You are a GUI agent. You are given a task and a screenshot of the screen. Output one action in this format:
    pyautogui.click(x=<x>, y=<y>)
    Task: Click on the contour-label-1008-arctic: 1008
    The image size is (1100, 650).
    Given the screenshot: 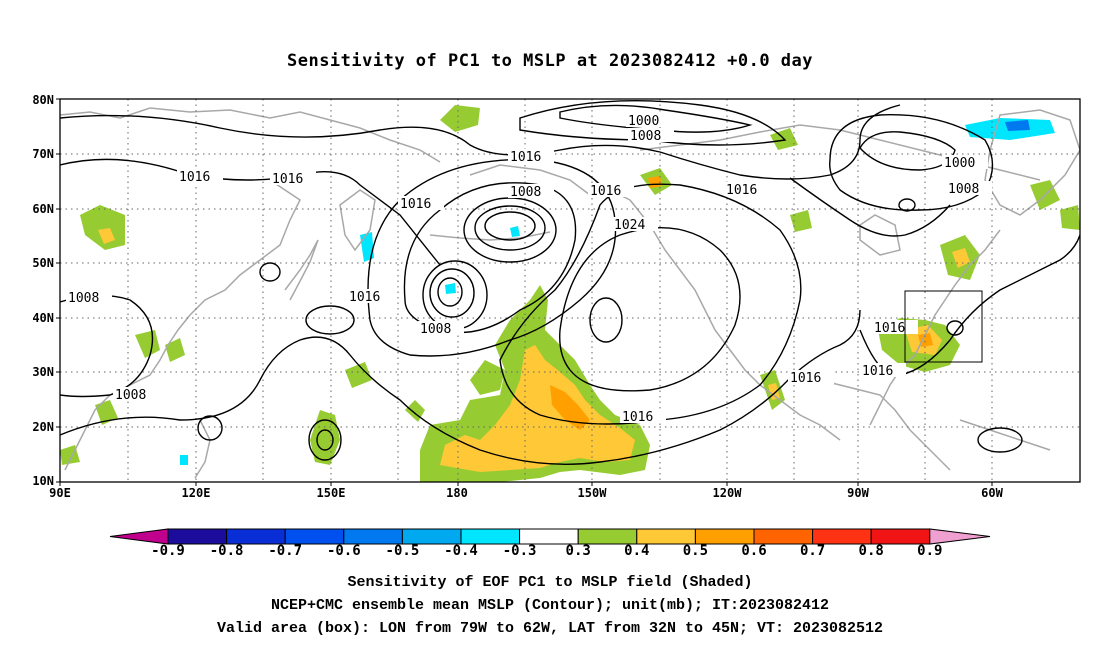 What is the action you would take?
    pyautogui.click(x=645, y=136)
    